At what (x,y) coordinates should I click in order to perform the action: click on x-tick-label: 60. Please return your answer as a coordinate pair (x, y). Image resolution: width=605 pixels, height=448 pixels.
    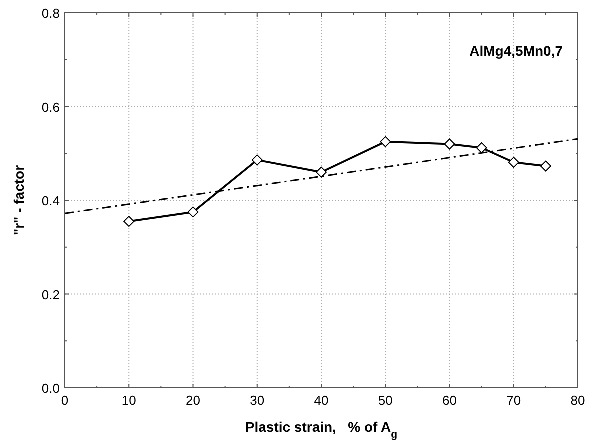
    Looking at the image, I should click on (449, 400).